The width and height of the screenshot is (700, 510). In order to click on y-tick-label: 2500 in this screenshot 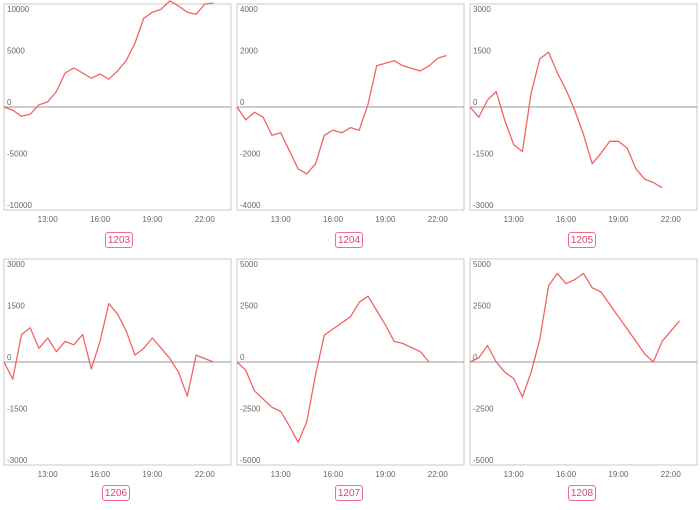, I will do `click(482, 306)`.